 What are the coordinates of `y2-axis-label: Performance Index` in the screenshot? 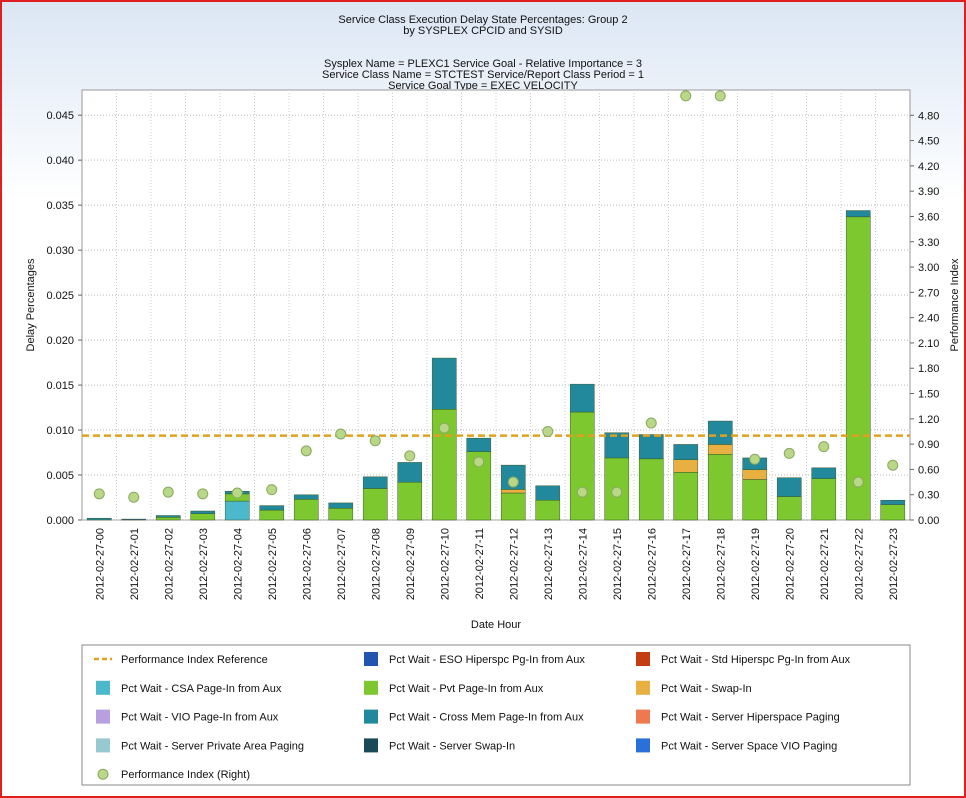 It's located at (955, 304).